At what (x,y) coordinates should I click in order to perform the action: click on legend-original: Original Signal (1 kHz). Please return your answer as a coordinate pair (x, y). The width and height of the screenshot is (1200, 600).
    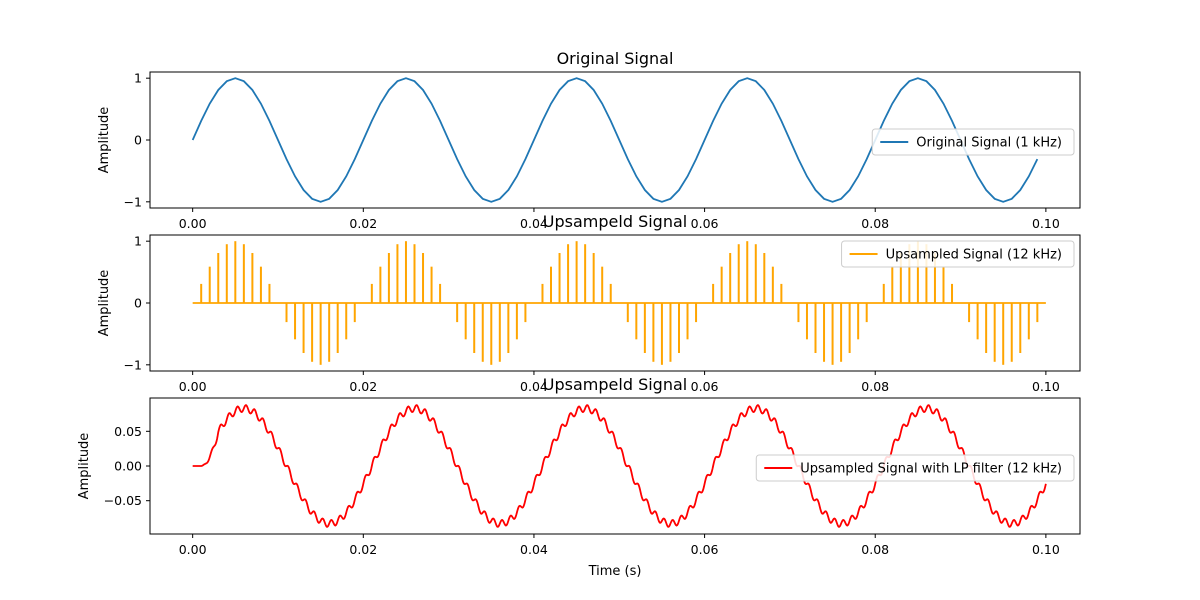
    Looking at the image, I should click on (973, 142).